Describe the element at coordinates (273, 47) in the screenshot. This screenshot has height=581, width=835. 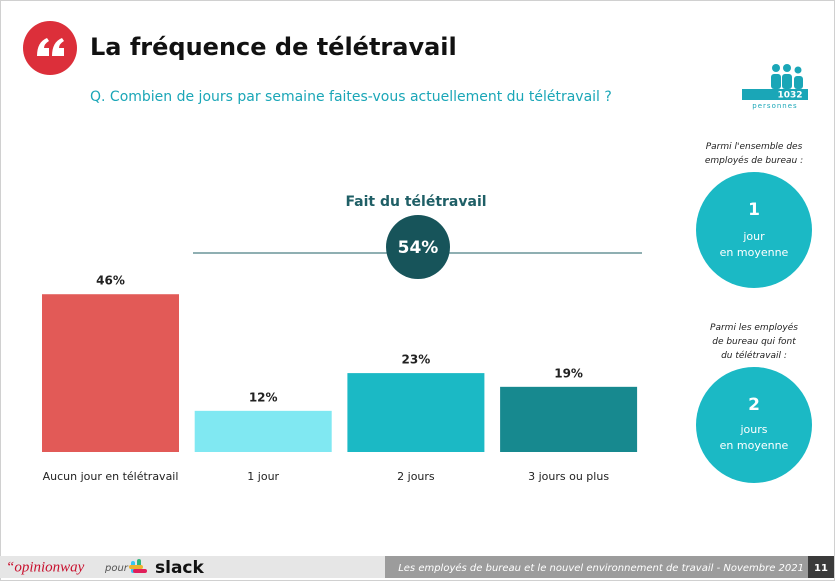
I see `title: La fréquence de télétravail` at that location.